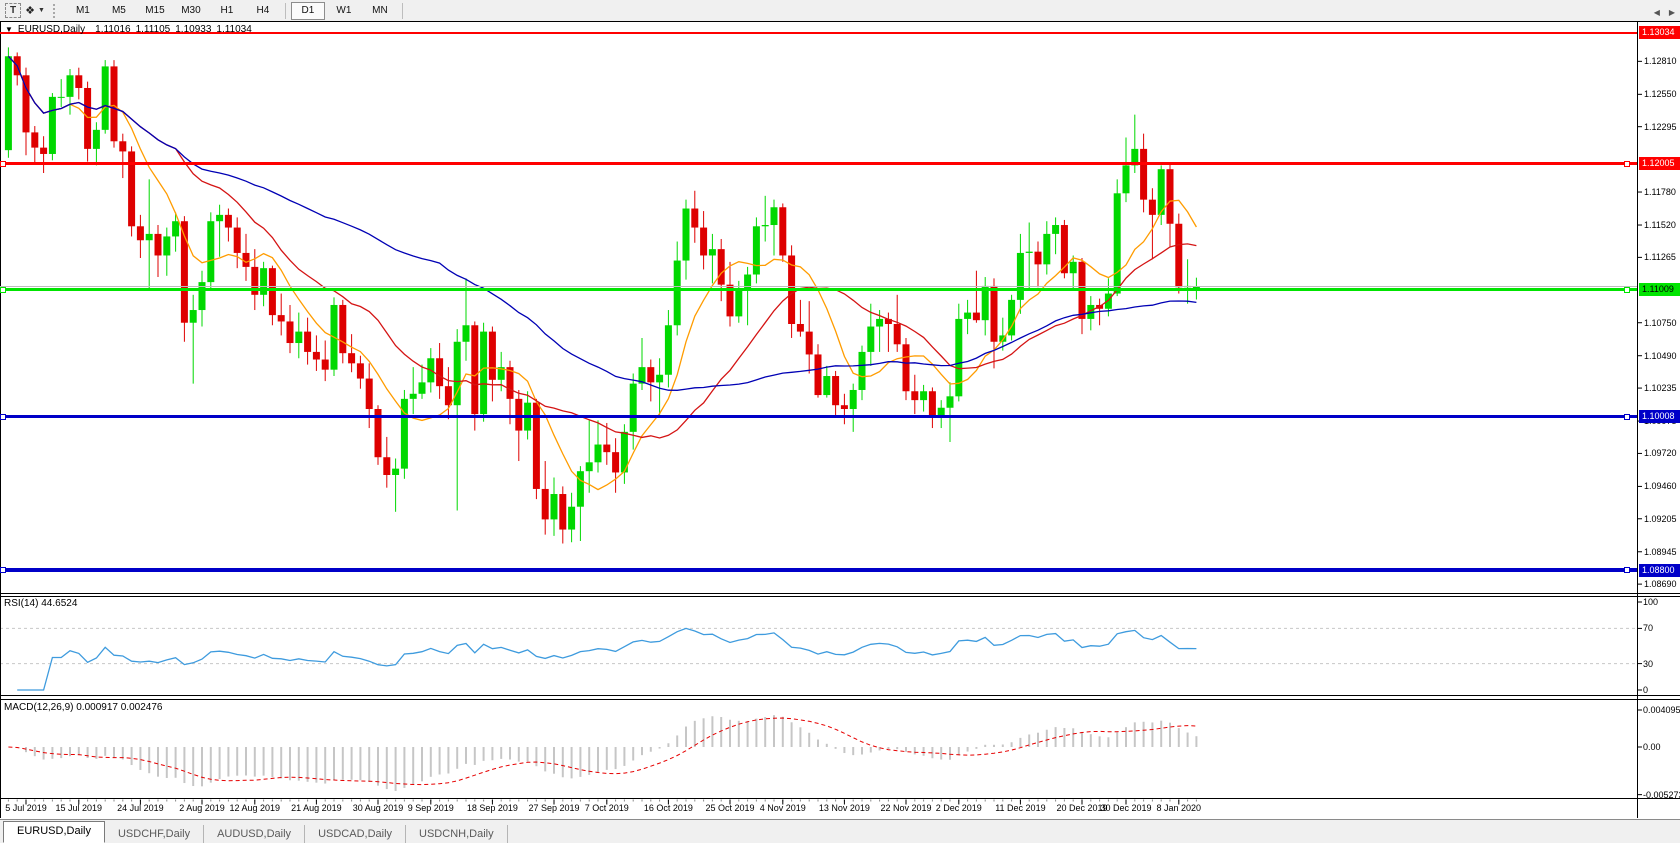  Describe the element at coordinates (818, 32) in the screenshot. I see `horizontal-line-1.13034` at that location.